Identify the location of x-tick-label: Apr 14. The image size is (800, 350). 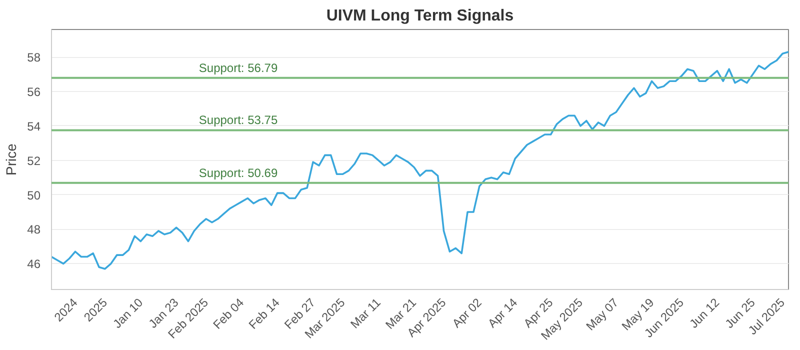
(502, 312).